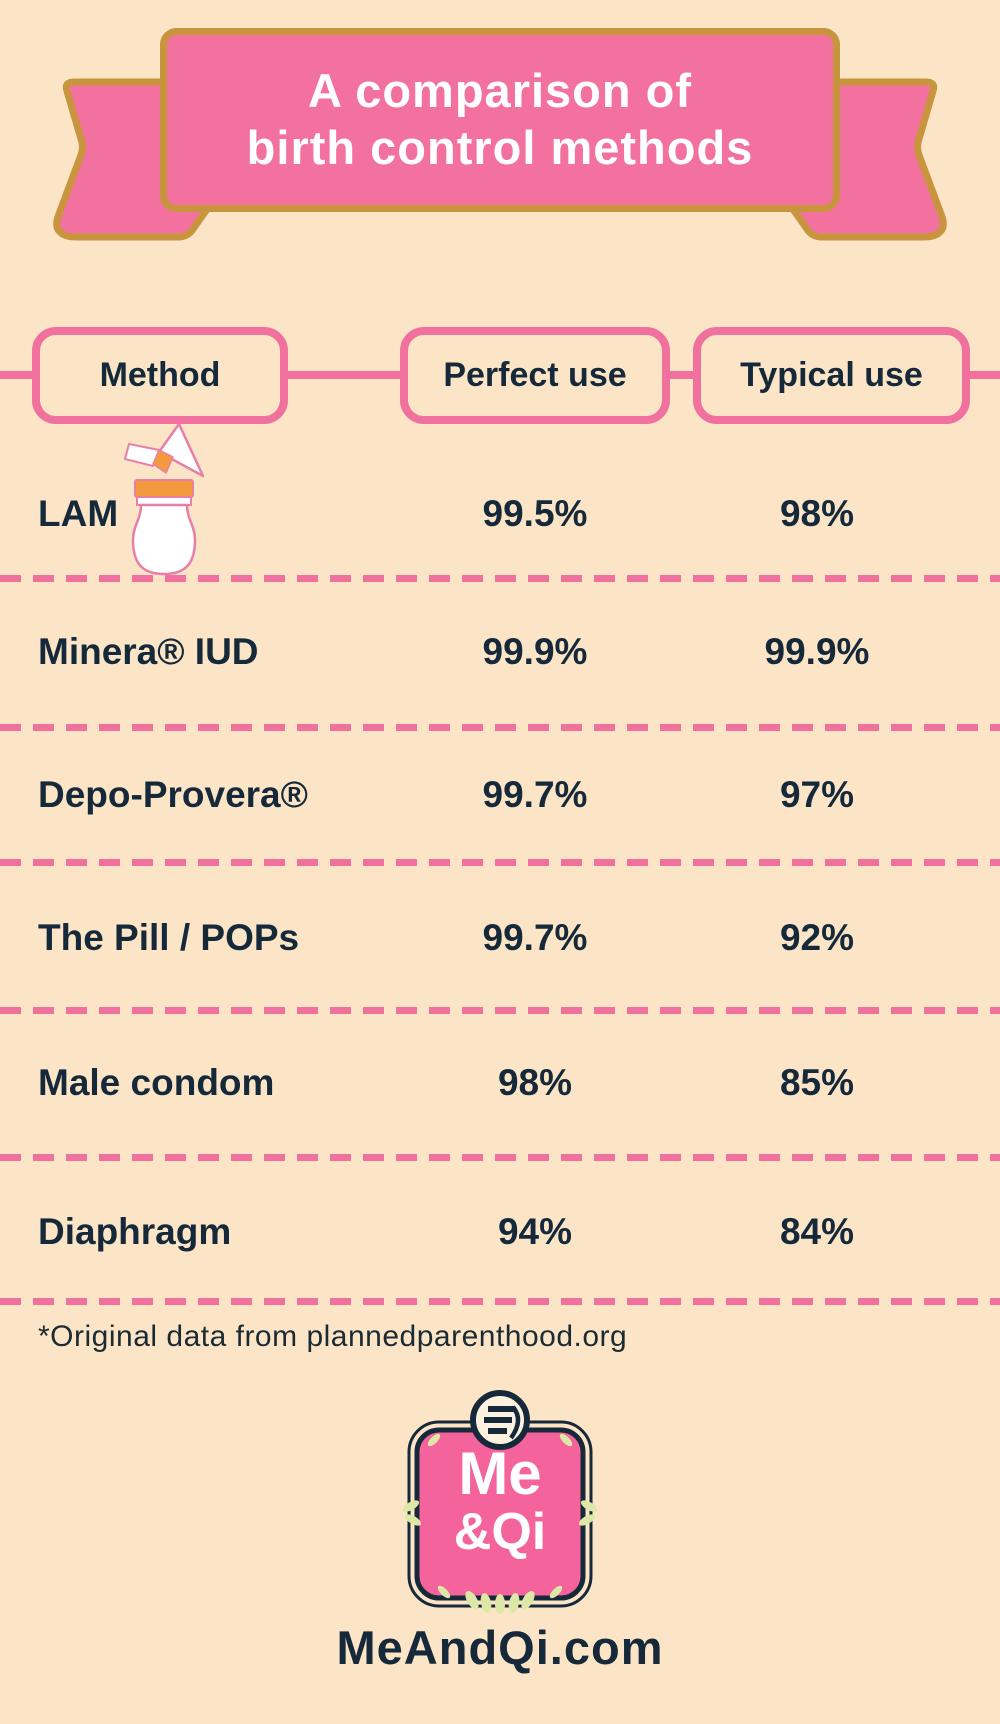  What do you see at coordinates (500, 1420) in the screenshot?
I see `qi-coin-icon` at bounding box center [500, 1420].